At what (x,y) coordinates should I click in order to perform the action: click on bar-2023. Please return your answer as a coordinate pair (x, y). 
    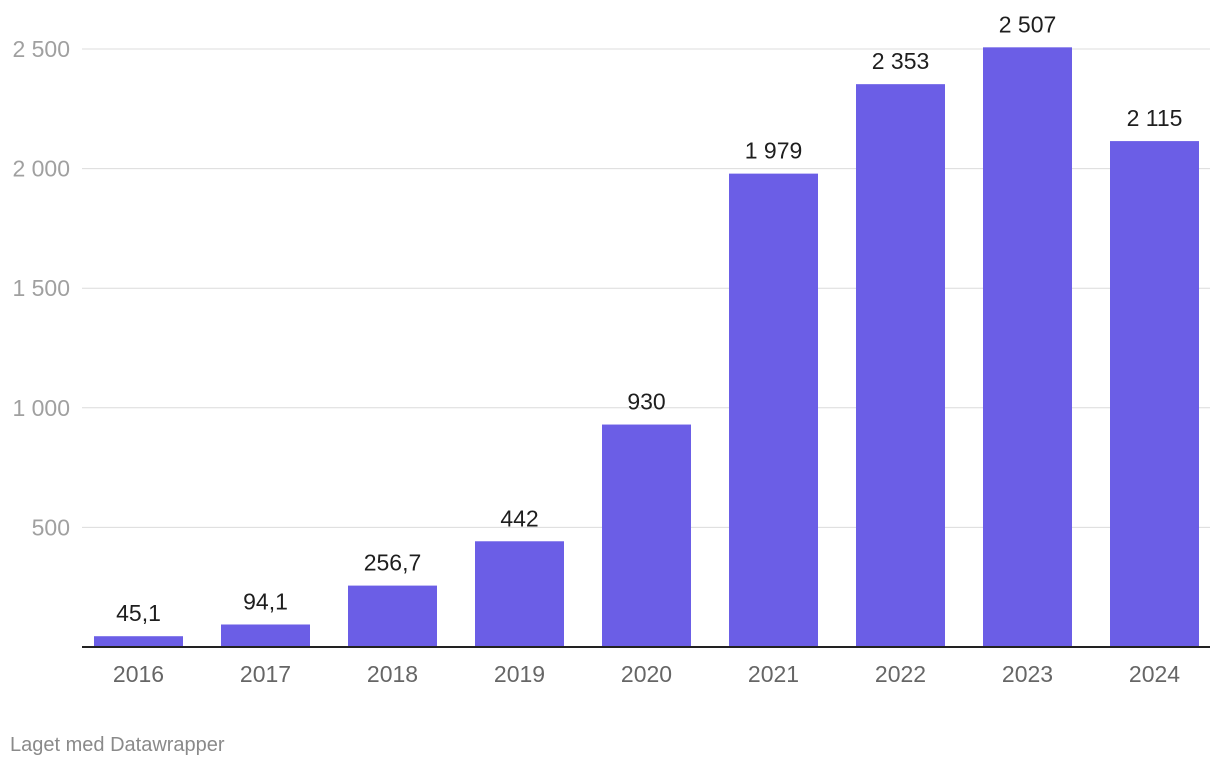
    Looking at the image, I should click on (1027, 347).